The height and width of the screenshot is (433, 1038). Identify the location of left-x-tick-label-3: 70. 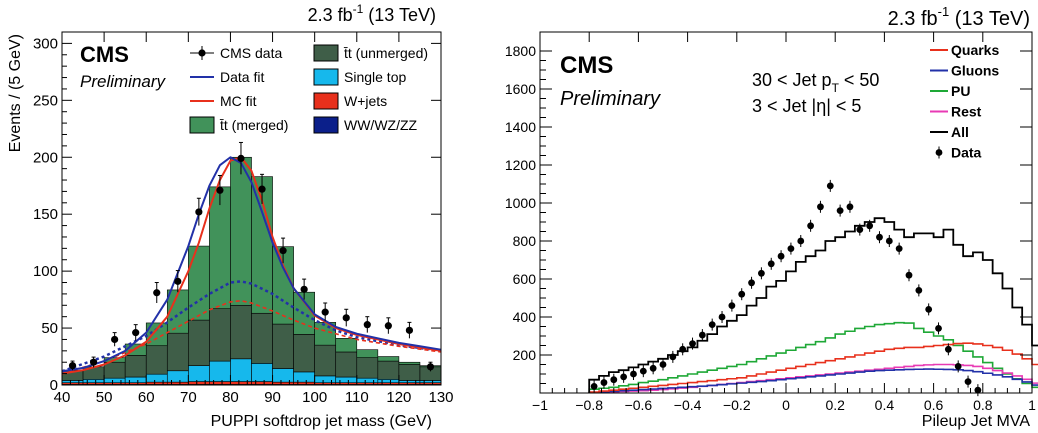
(188, 397).